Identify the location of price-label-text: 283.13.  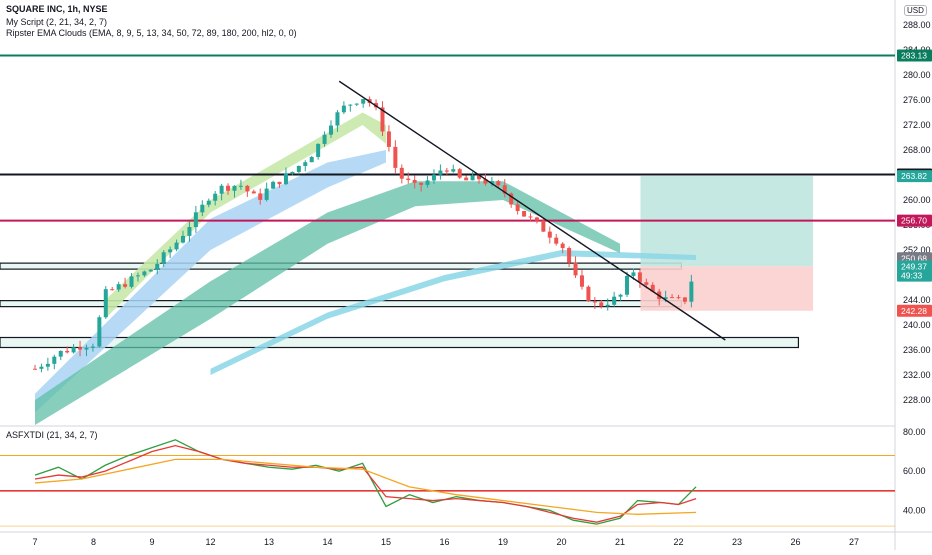
(914, 55).